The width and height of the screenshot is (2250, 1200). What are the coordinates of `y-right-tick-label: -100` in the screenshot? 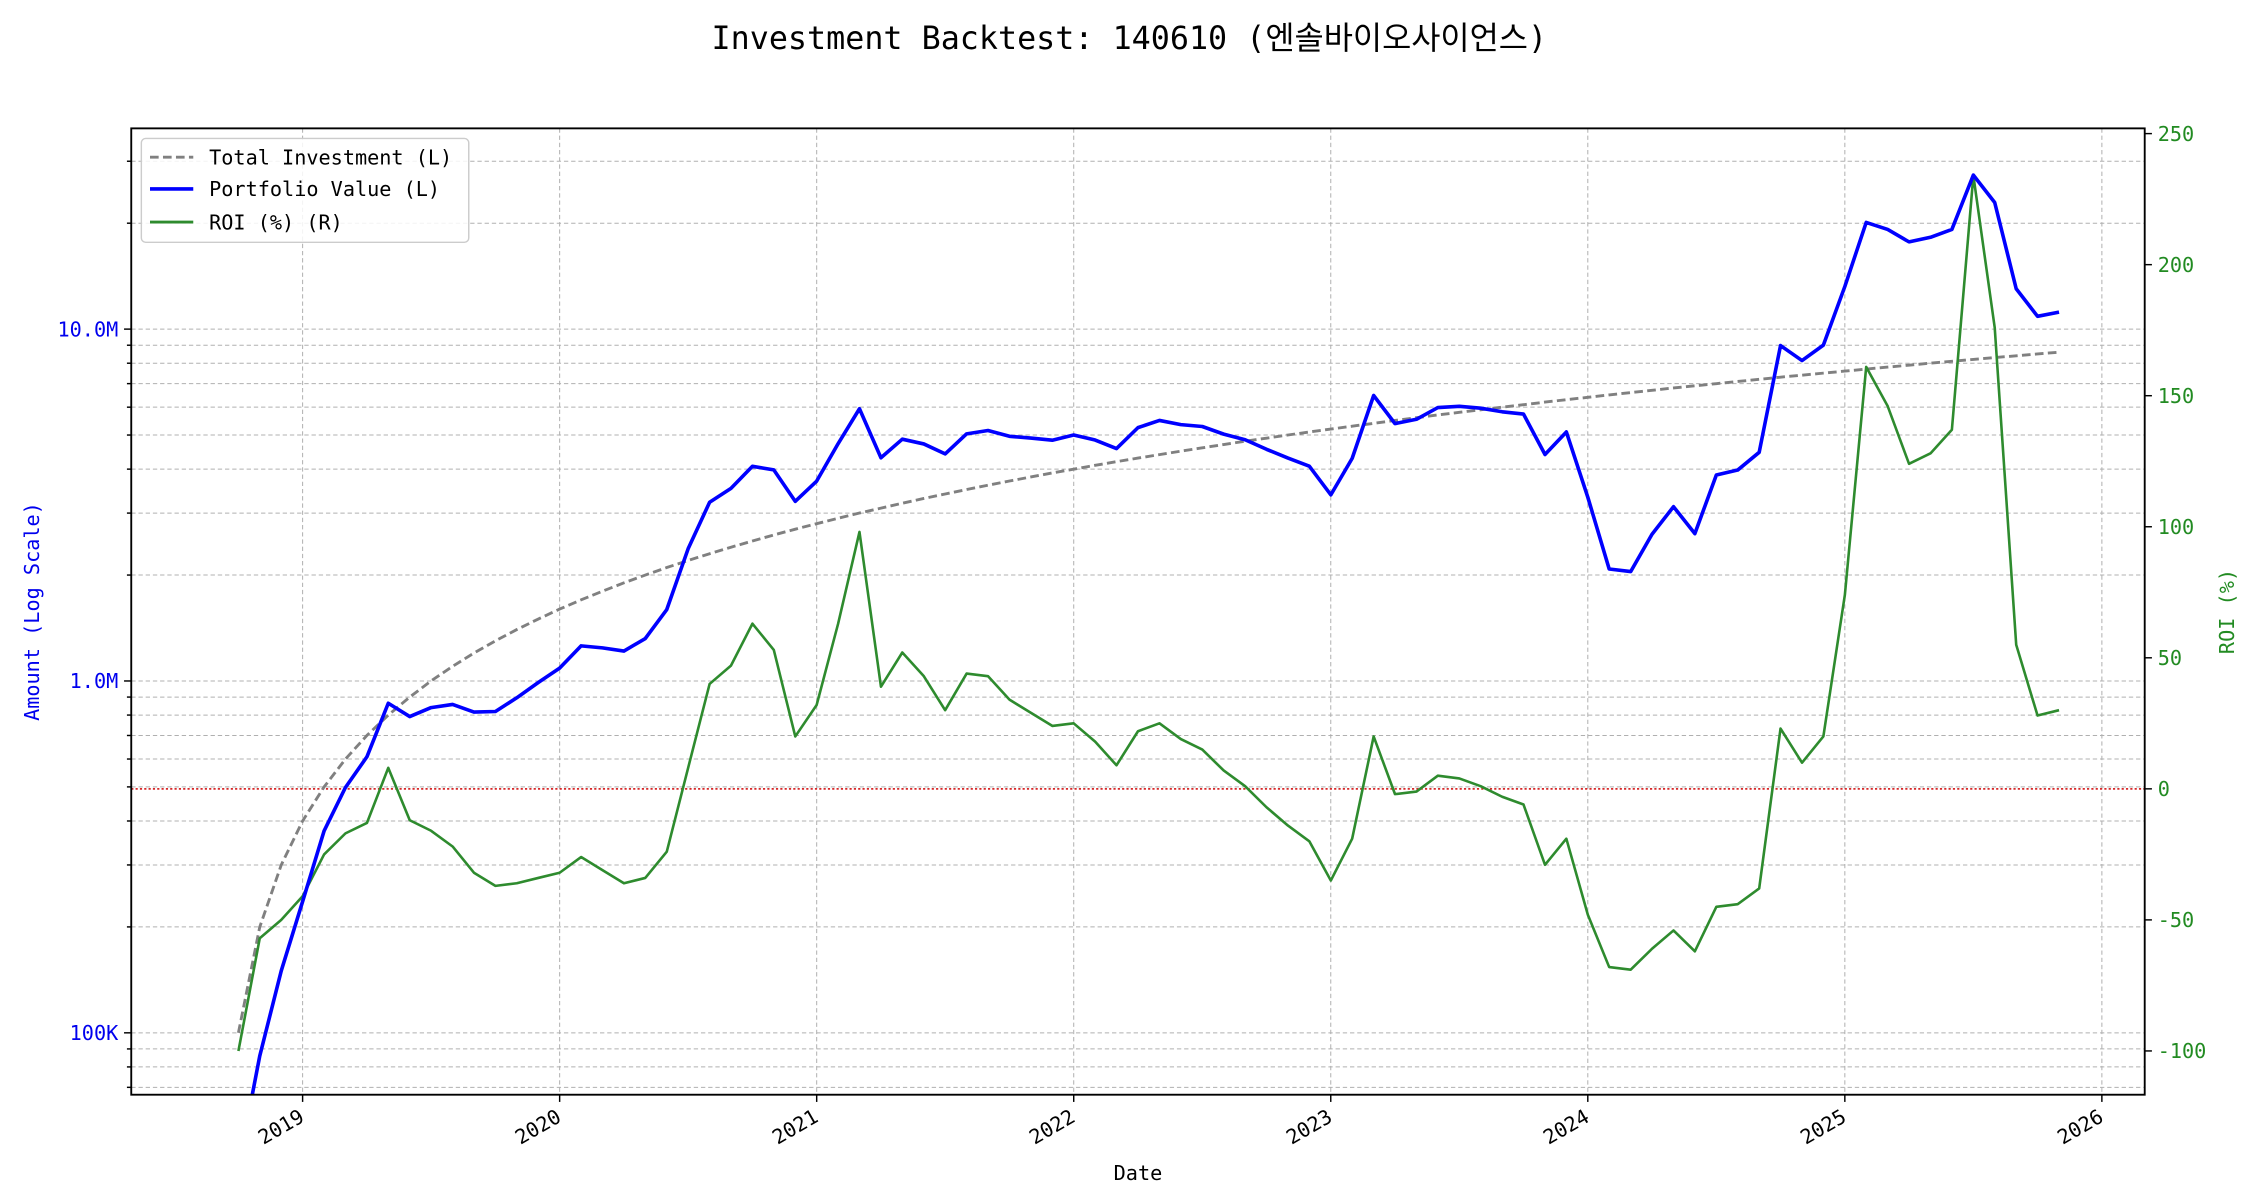 It's located at (2182, 1051).